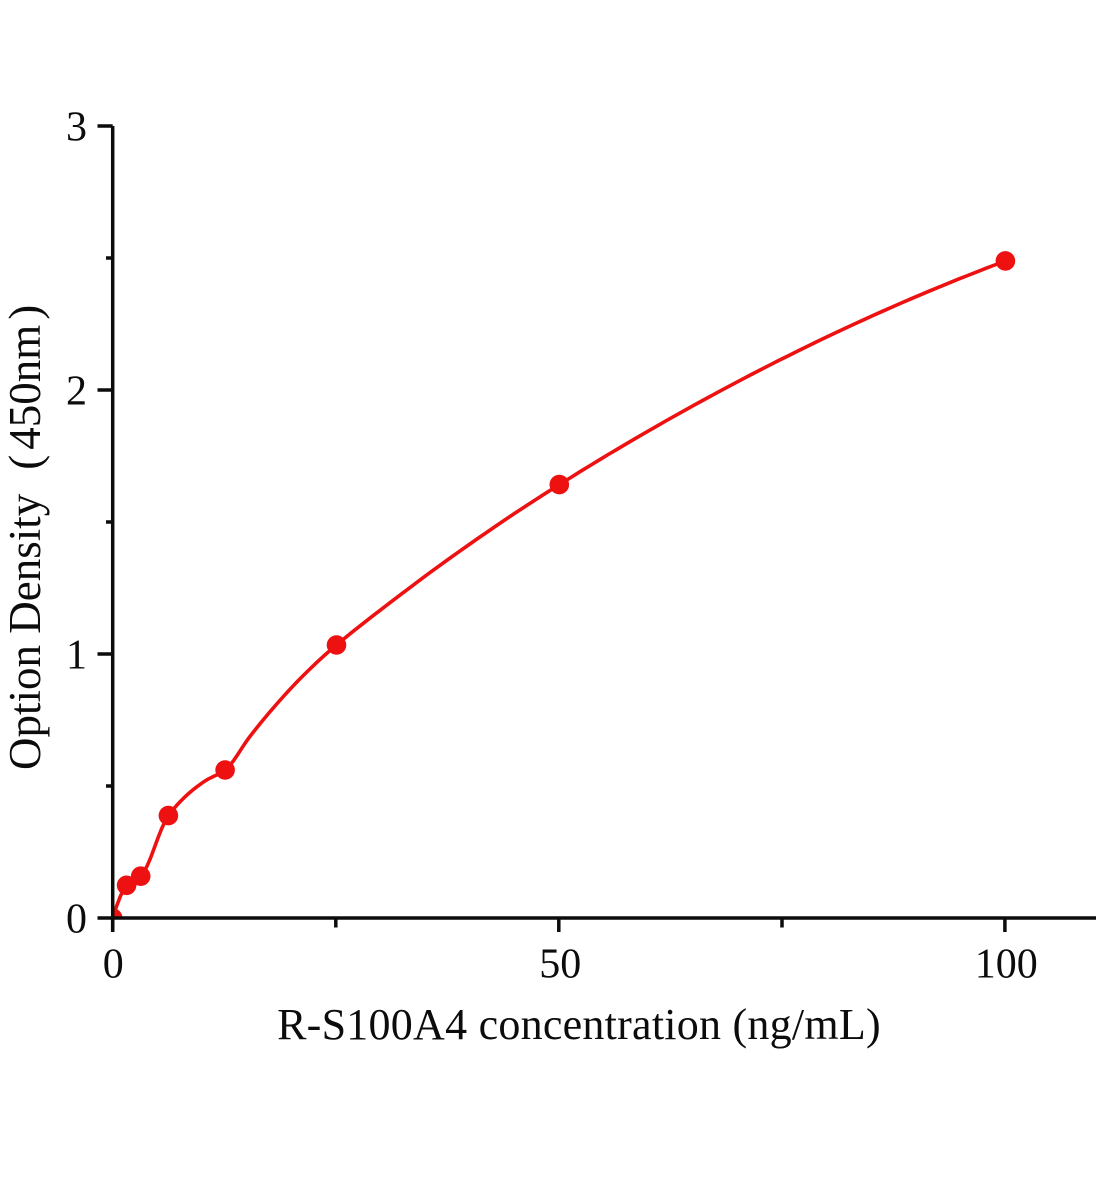  Describe the element at coordinates (25, 537) in the screenshot. I see `svg-text: Option Density(450nm)` at that location.